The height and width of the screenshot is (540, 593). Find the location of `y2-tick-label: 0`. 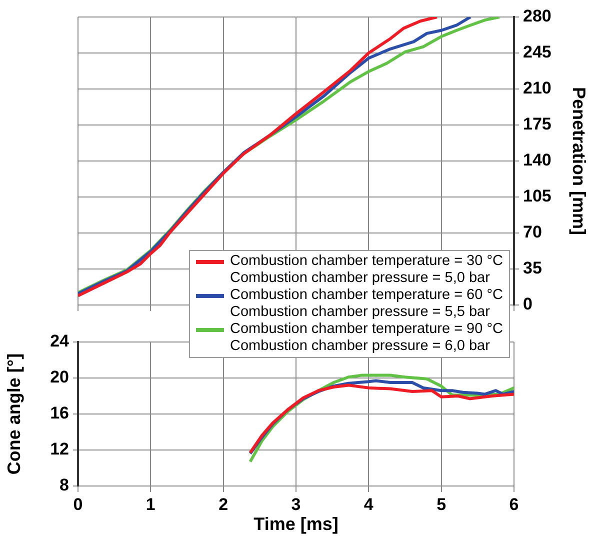

y2-tick-label: 0 is located at coordinates (527, 304).